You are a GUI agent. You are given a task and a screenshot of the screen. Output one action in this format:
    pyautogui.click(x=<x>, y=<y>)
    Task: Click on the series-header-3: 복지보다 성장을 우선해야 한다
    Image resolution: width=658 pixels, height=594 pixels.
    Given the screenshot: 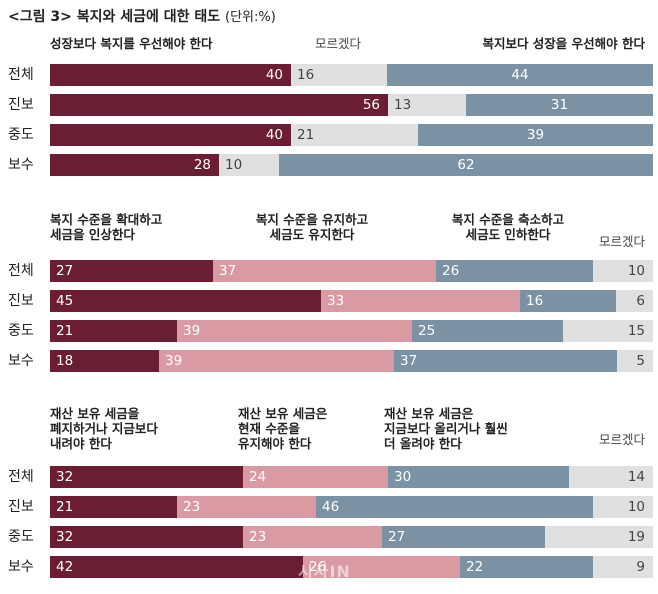 What is the action you would take?
    pyautogui.click(x=563, y=43)
    